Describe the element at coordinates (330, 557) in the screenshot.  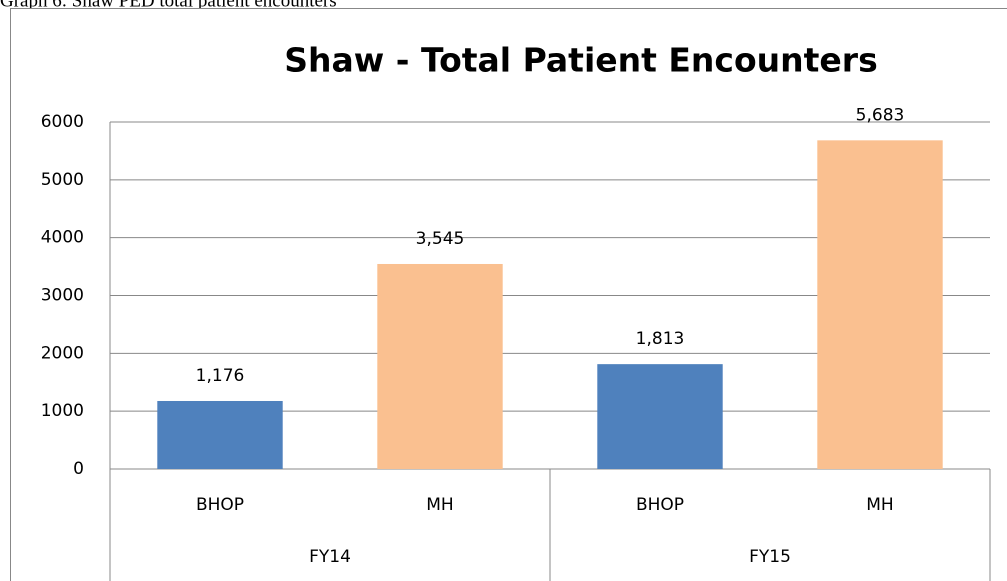
I see `group-label: FY14` at that location.